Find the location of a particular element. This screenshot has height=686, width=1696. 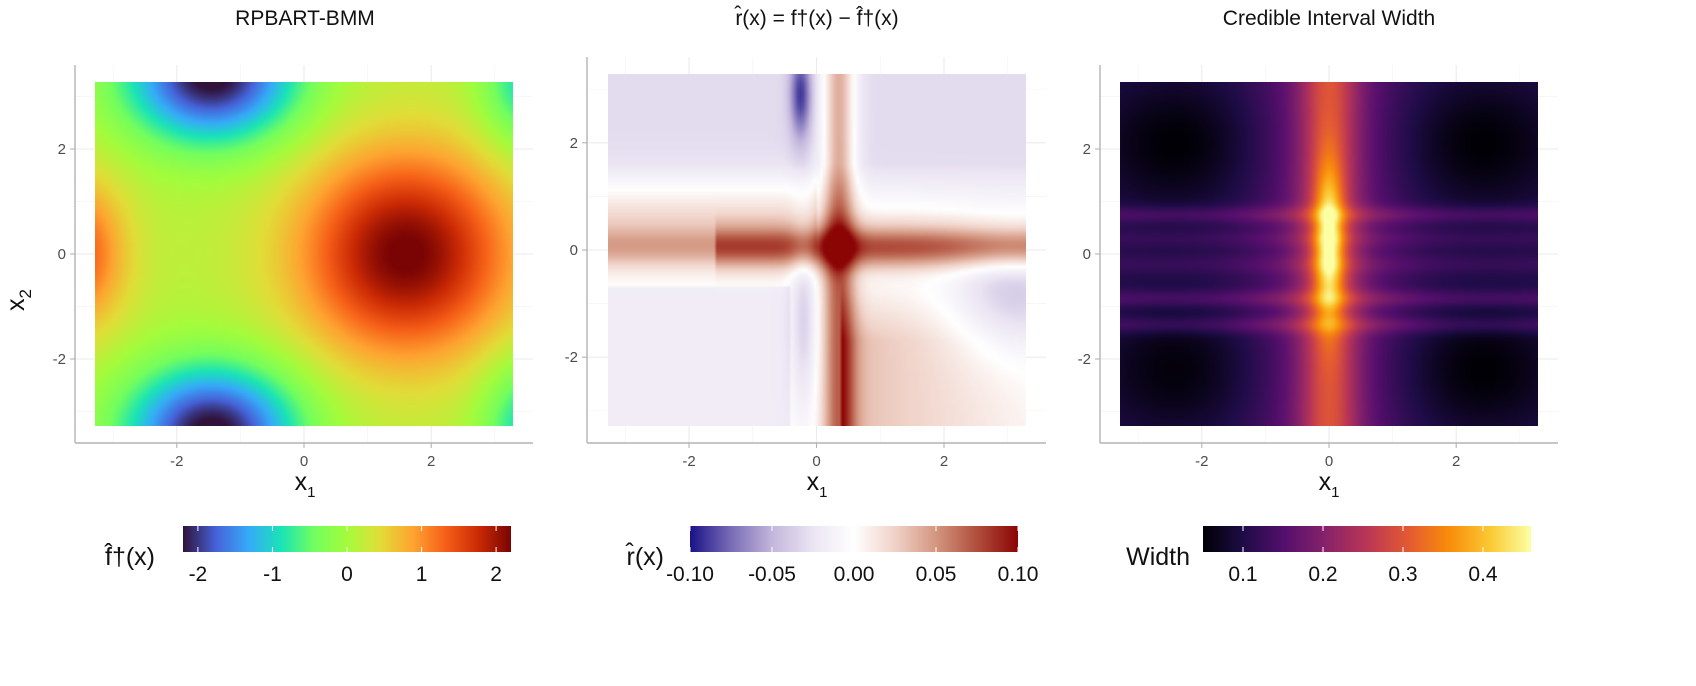

legend-tick-label: 1 is located at coordinates (422, 574).